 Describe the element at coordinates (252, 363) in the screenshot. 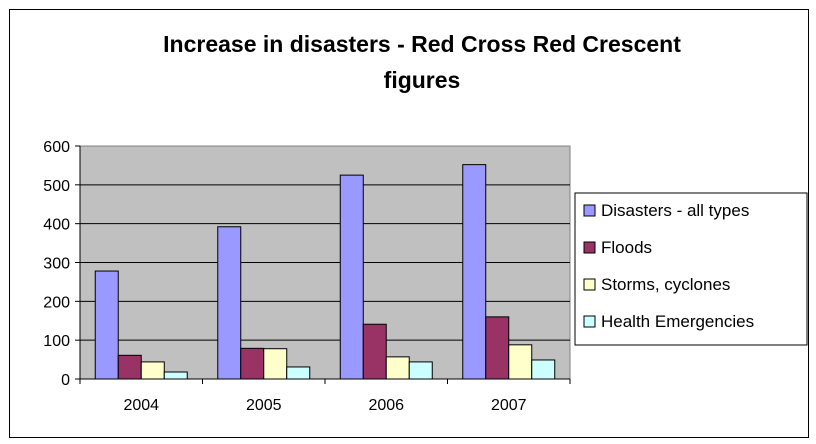

I see `bar-floods-2005` at that location.